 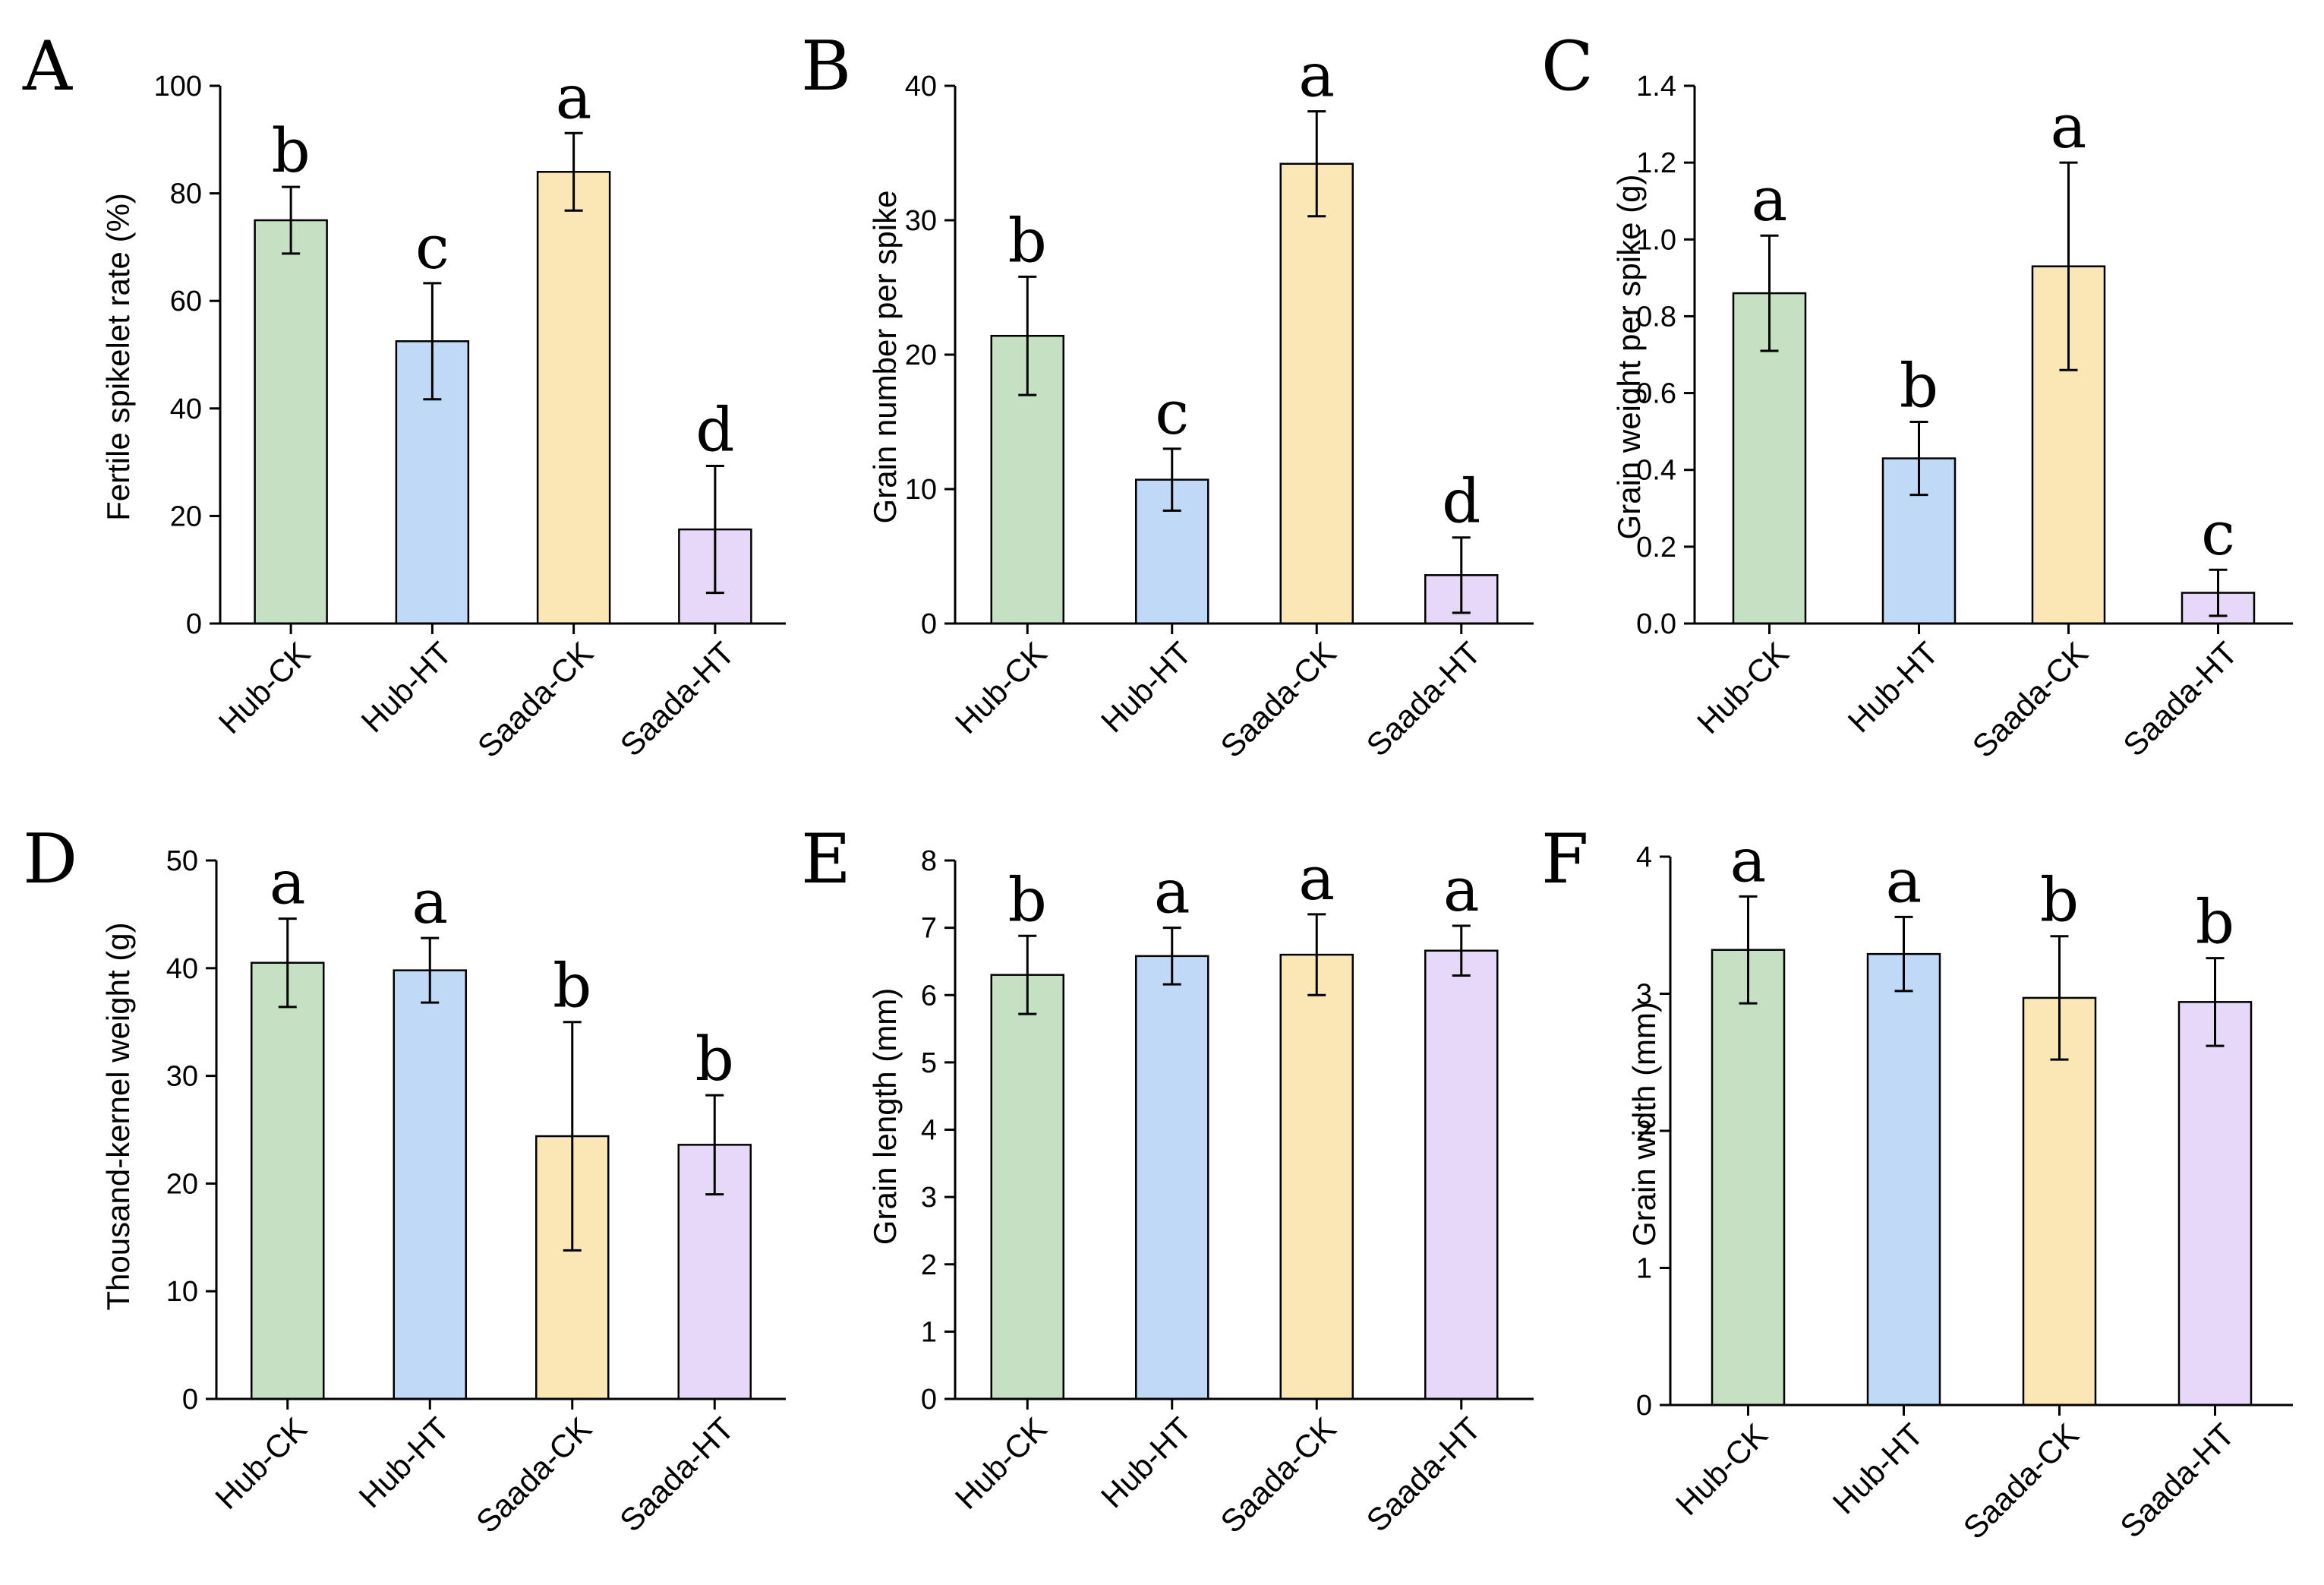 I want to click on sig-letter-a-4: d, so click(x=714, y=430).